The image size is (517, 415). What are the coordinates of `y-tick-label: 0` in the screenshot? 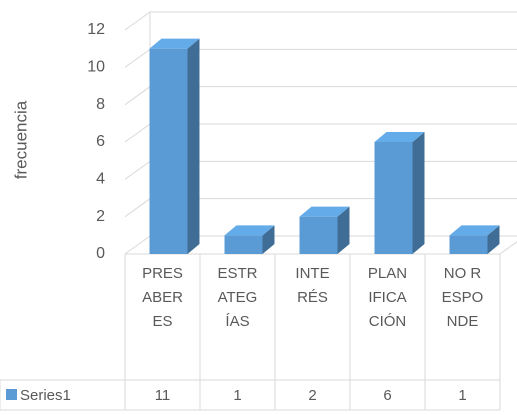 It's located at (100, 253).